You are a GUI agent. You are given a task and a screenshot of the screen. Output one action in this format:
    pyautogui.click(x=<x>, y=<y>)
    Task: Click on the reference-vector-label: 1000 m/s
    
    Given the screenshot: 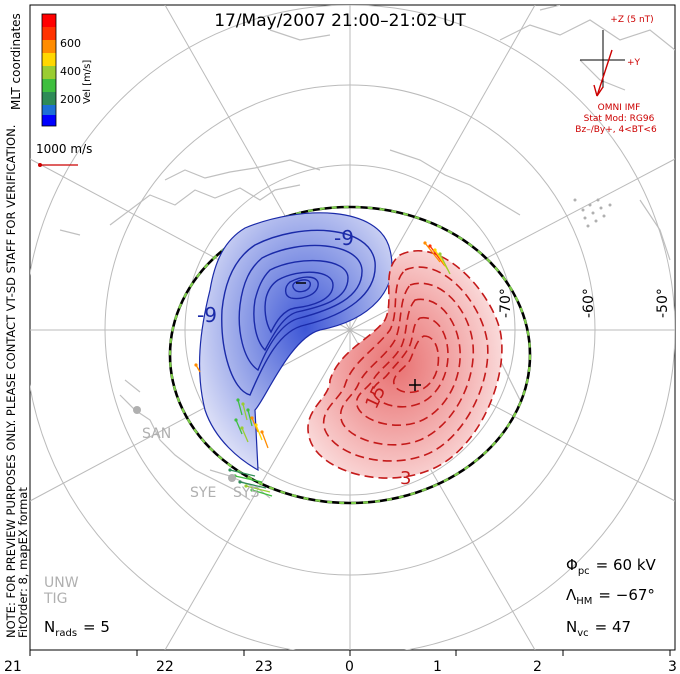 What is the action you would take?
    pyautogui.click(x=64, y=149)
    